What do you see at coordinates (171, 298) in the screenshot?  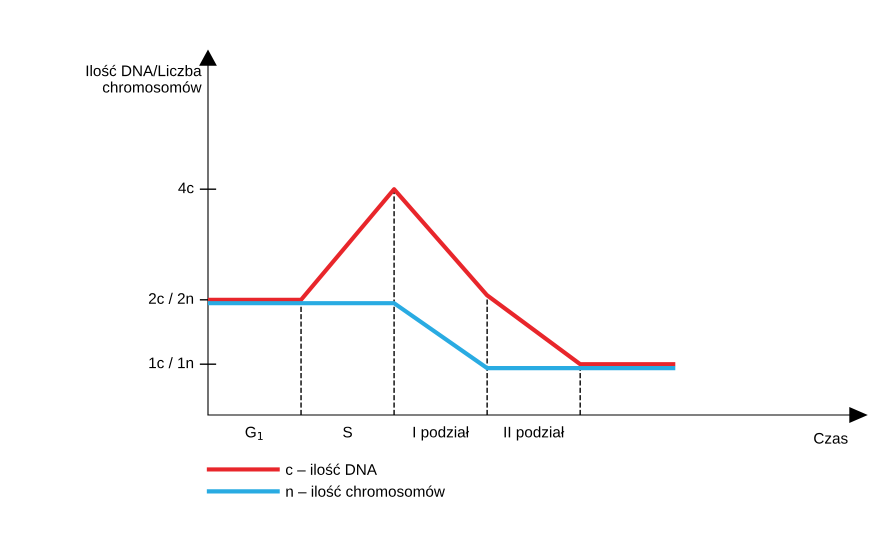 I see `annotation: 2c / 2n` at bounding box center [171, 298].